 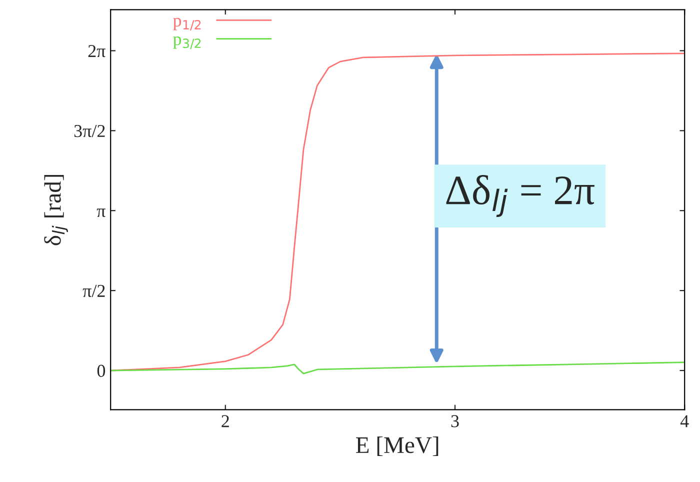 What do you see at coordinates (520, 196) in the screenshot?
I see `annotation: Δδ$_{lj}$ = 2π` at bounding box center [520, 196].